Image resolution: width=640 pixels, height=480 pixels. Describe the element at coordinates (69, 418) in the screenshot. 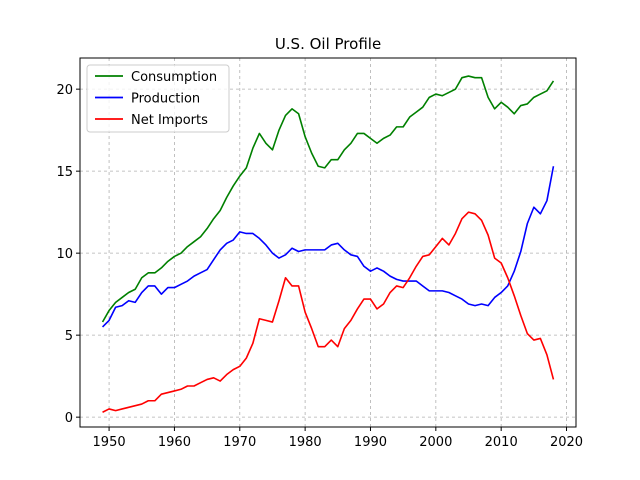

I see `y-tick-label: 0` at that location.